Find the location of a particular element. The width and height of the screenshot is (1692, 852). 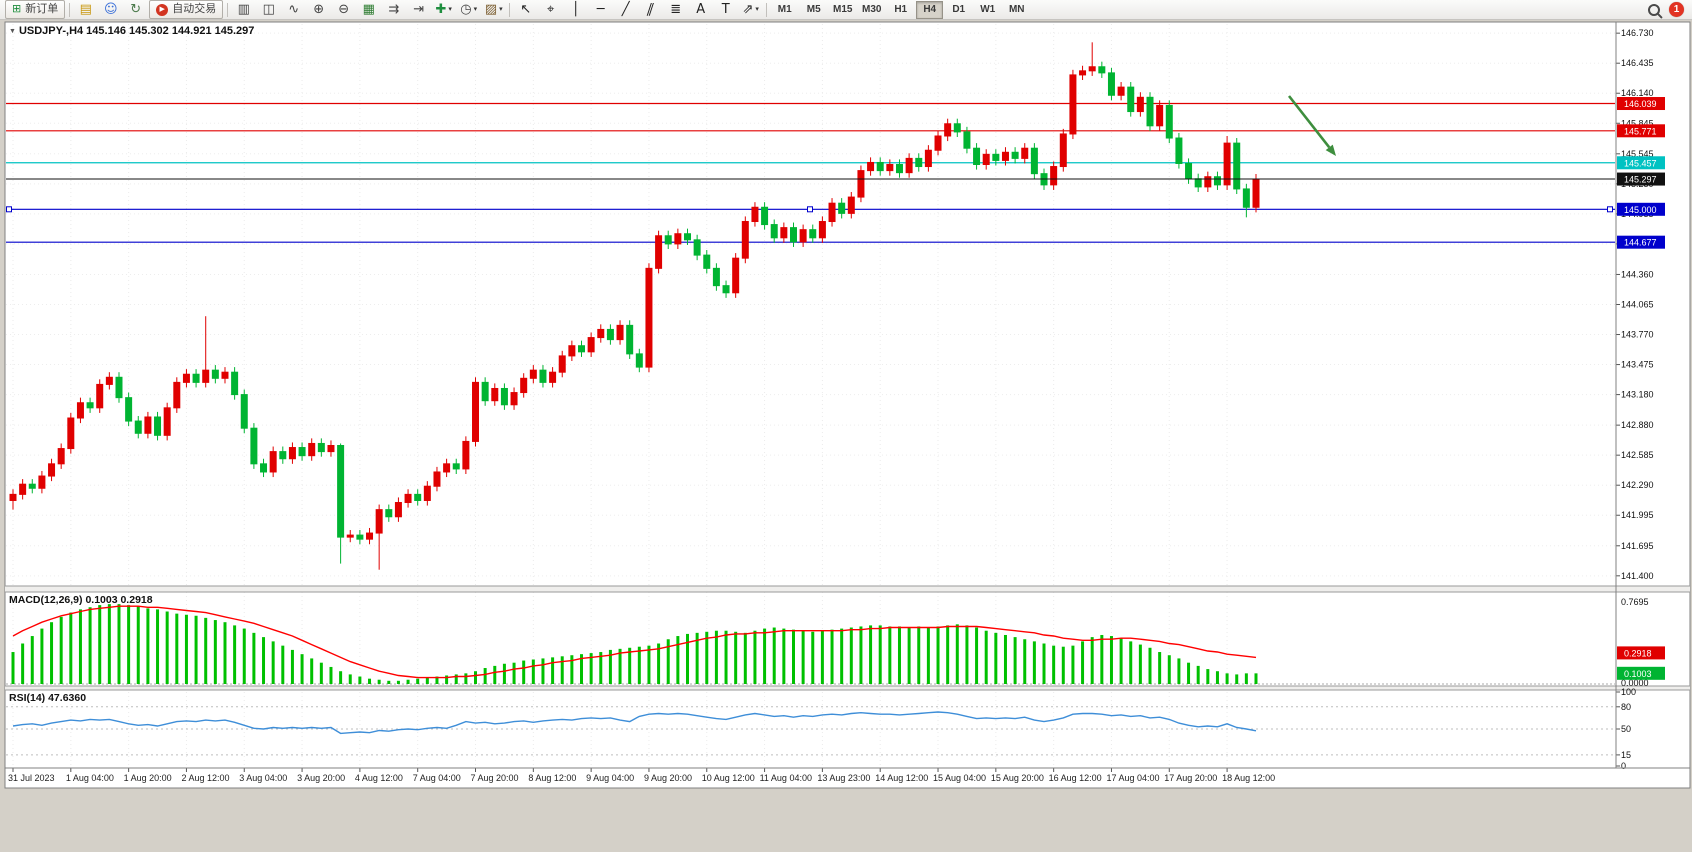

line-chart-button: ∿ is located at coordinates (293, 9).